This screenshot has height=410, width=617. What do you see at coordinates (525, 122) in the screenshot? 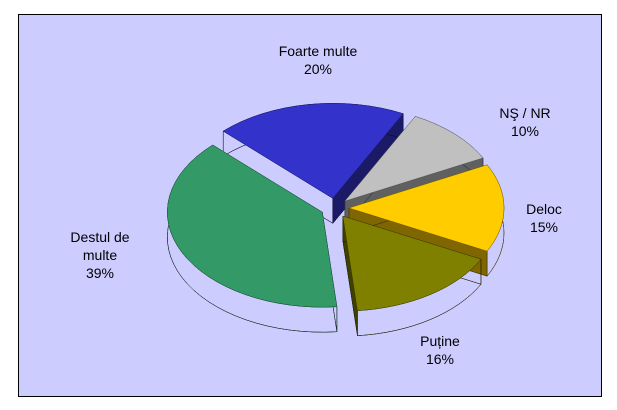
I see `slice-label: NŞ / NR 10%` at bounding box center [525, 122].